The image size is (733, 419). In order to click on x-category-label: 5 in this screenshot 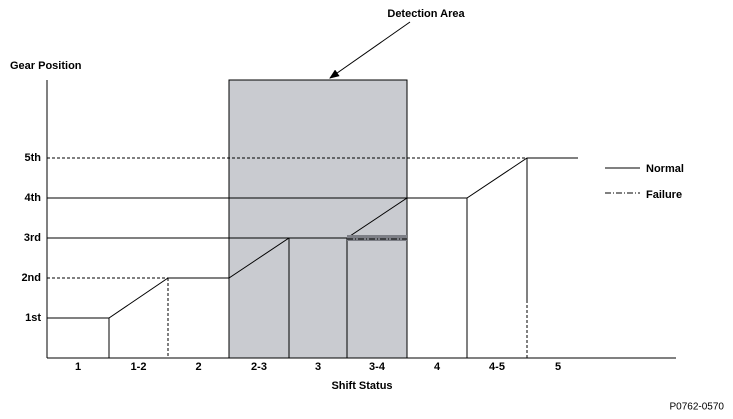, I will do `click(558, 367)`.